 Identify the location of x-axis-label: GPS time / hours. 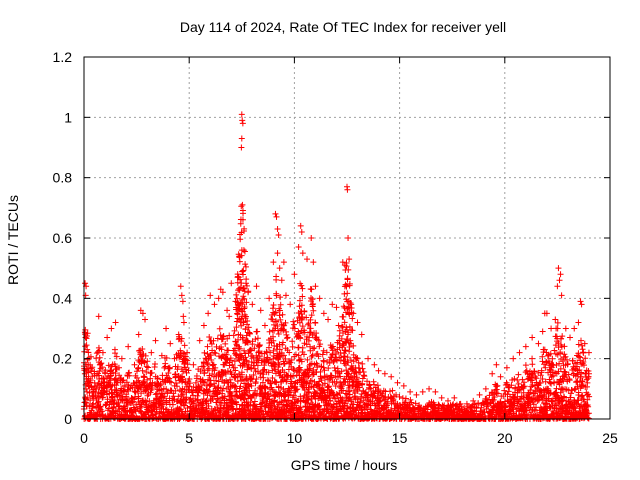
(344, 465).